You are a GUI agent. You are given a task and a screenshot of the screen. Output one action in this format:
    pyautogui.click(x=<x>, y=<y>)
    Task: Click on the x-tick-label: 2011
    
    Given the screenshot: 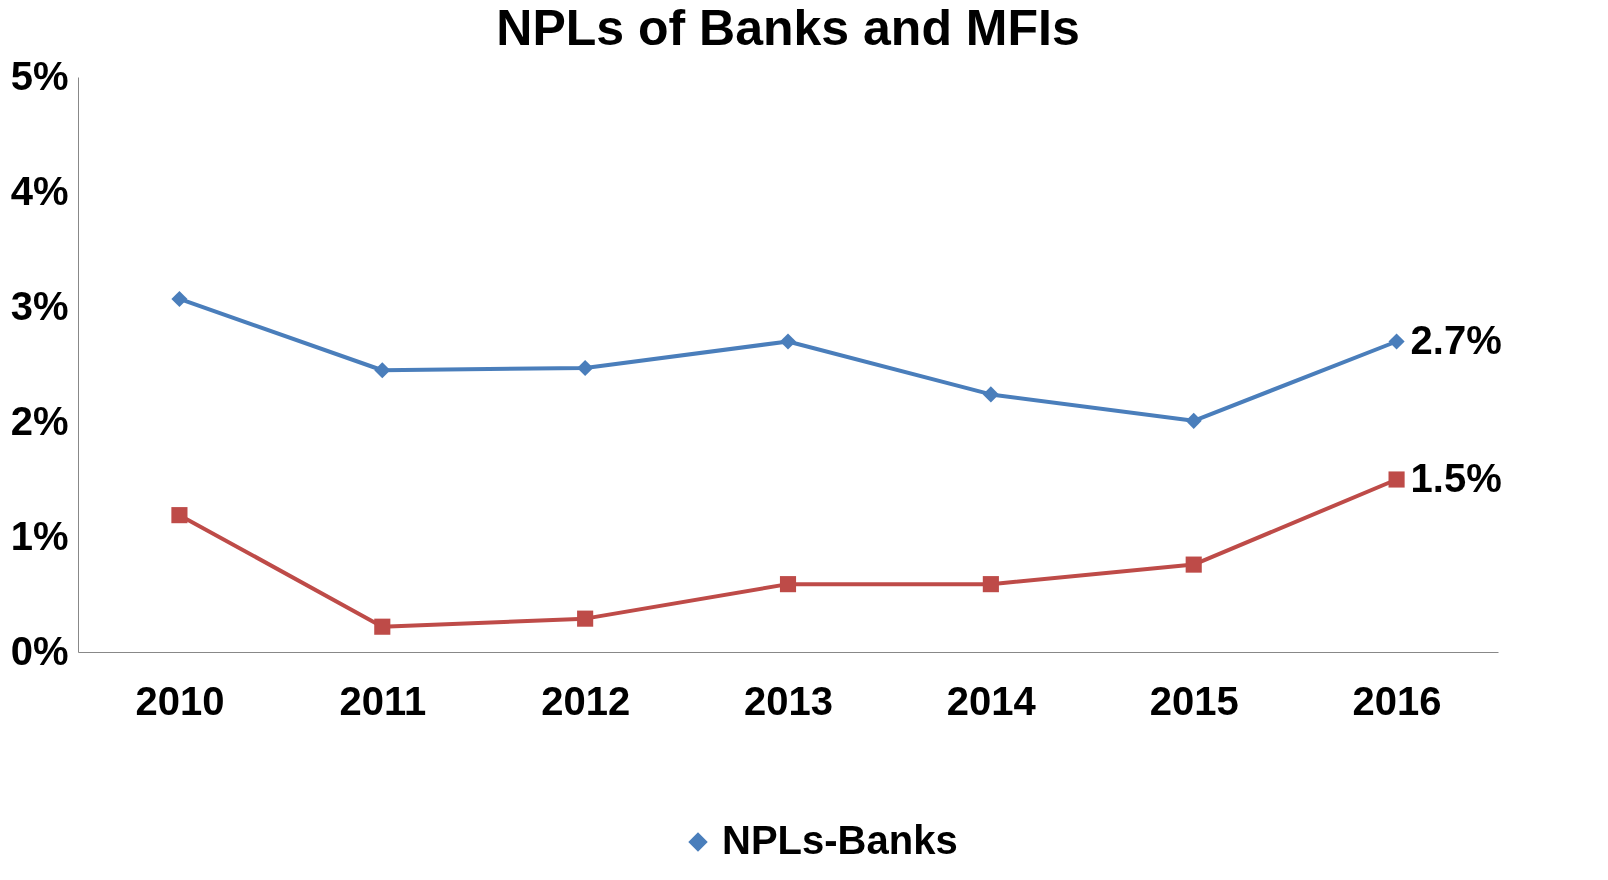 What is the action you would take?
    pyautogui.click(x=383, y=700)
    